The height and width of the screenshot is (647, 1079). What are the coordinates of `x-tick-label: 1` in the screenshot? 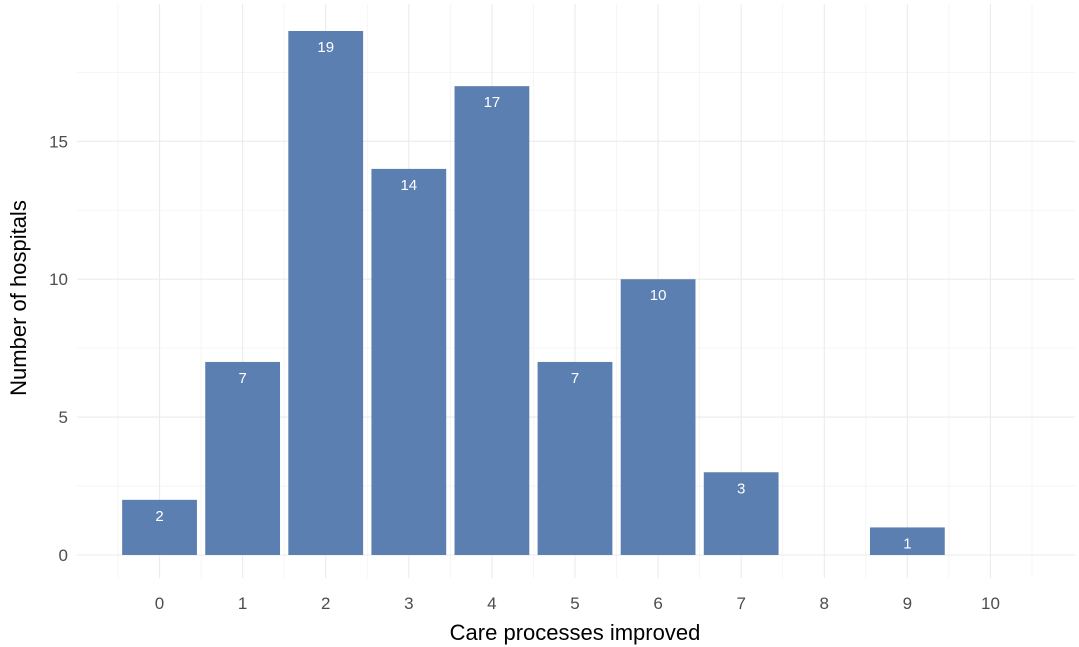 It's located at (242, 603).